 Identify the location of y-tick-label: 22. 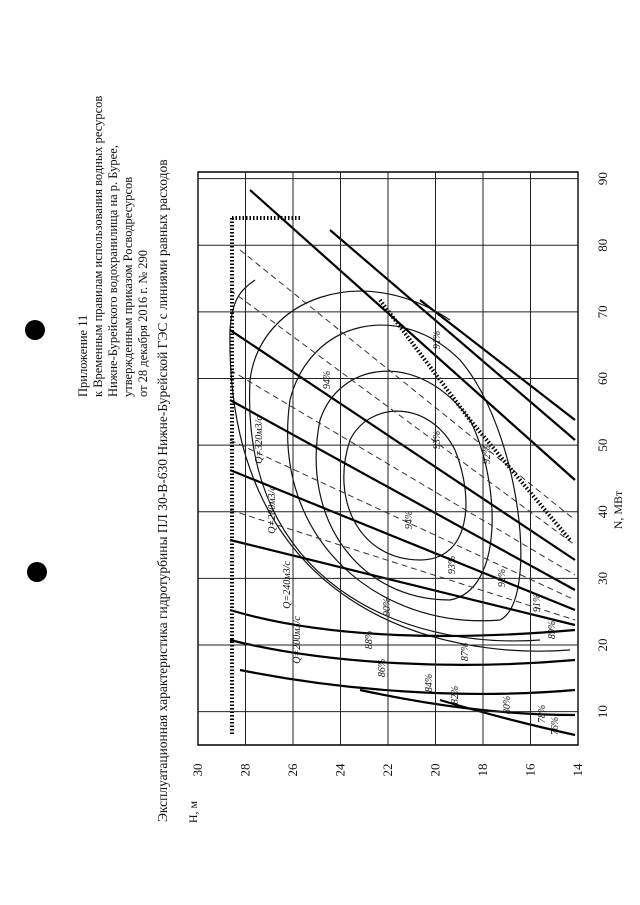
(387, 770).